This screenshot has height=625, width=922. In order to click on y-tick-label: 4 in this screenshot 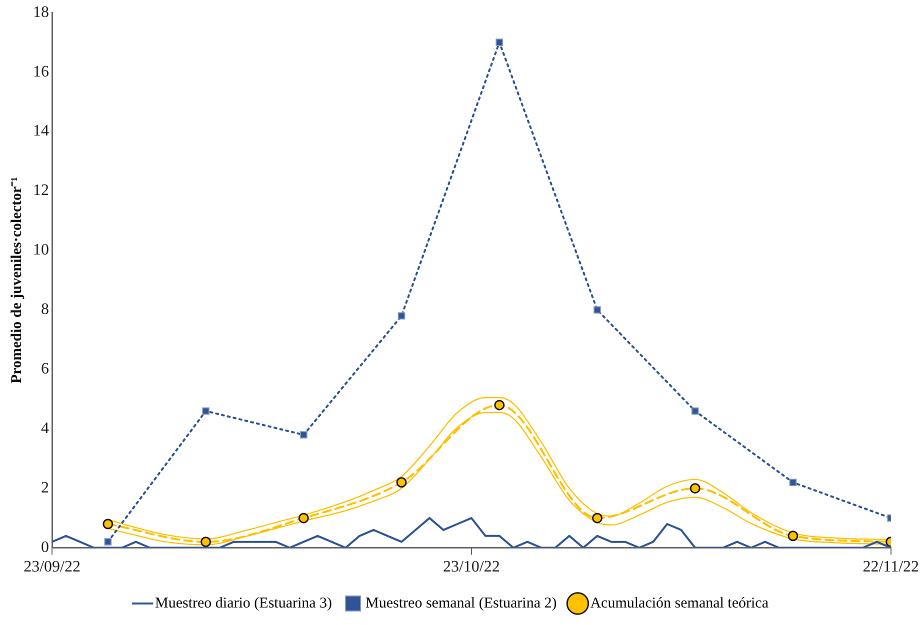, I will do `click(45, 429)`.